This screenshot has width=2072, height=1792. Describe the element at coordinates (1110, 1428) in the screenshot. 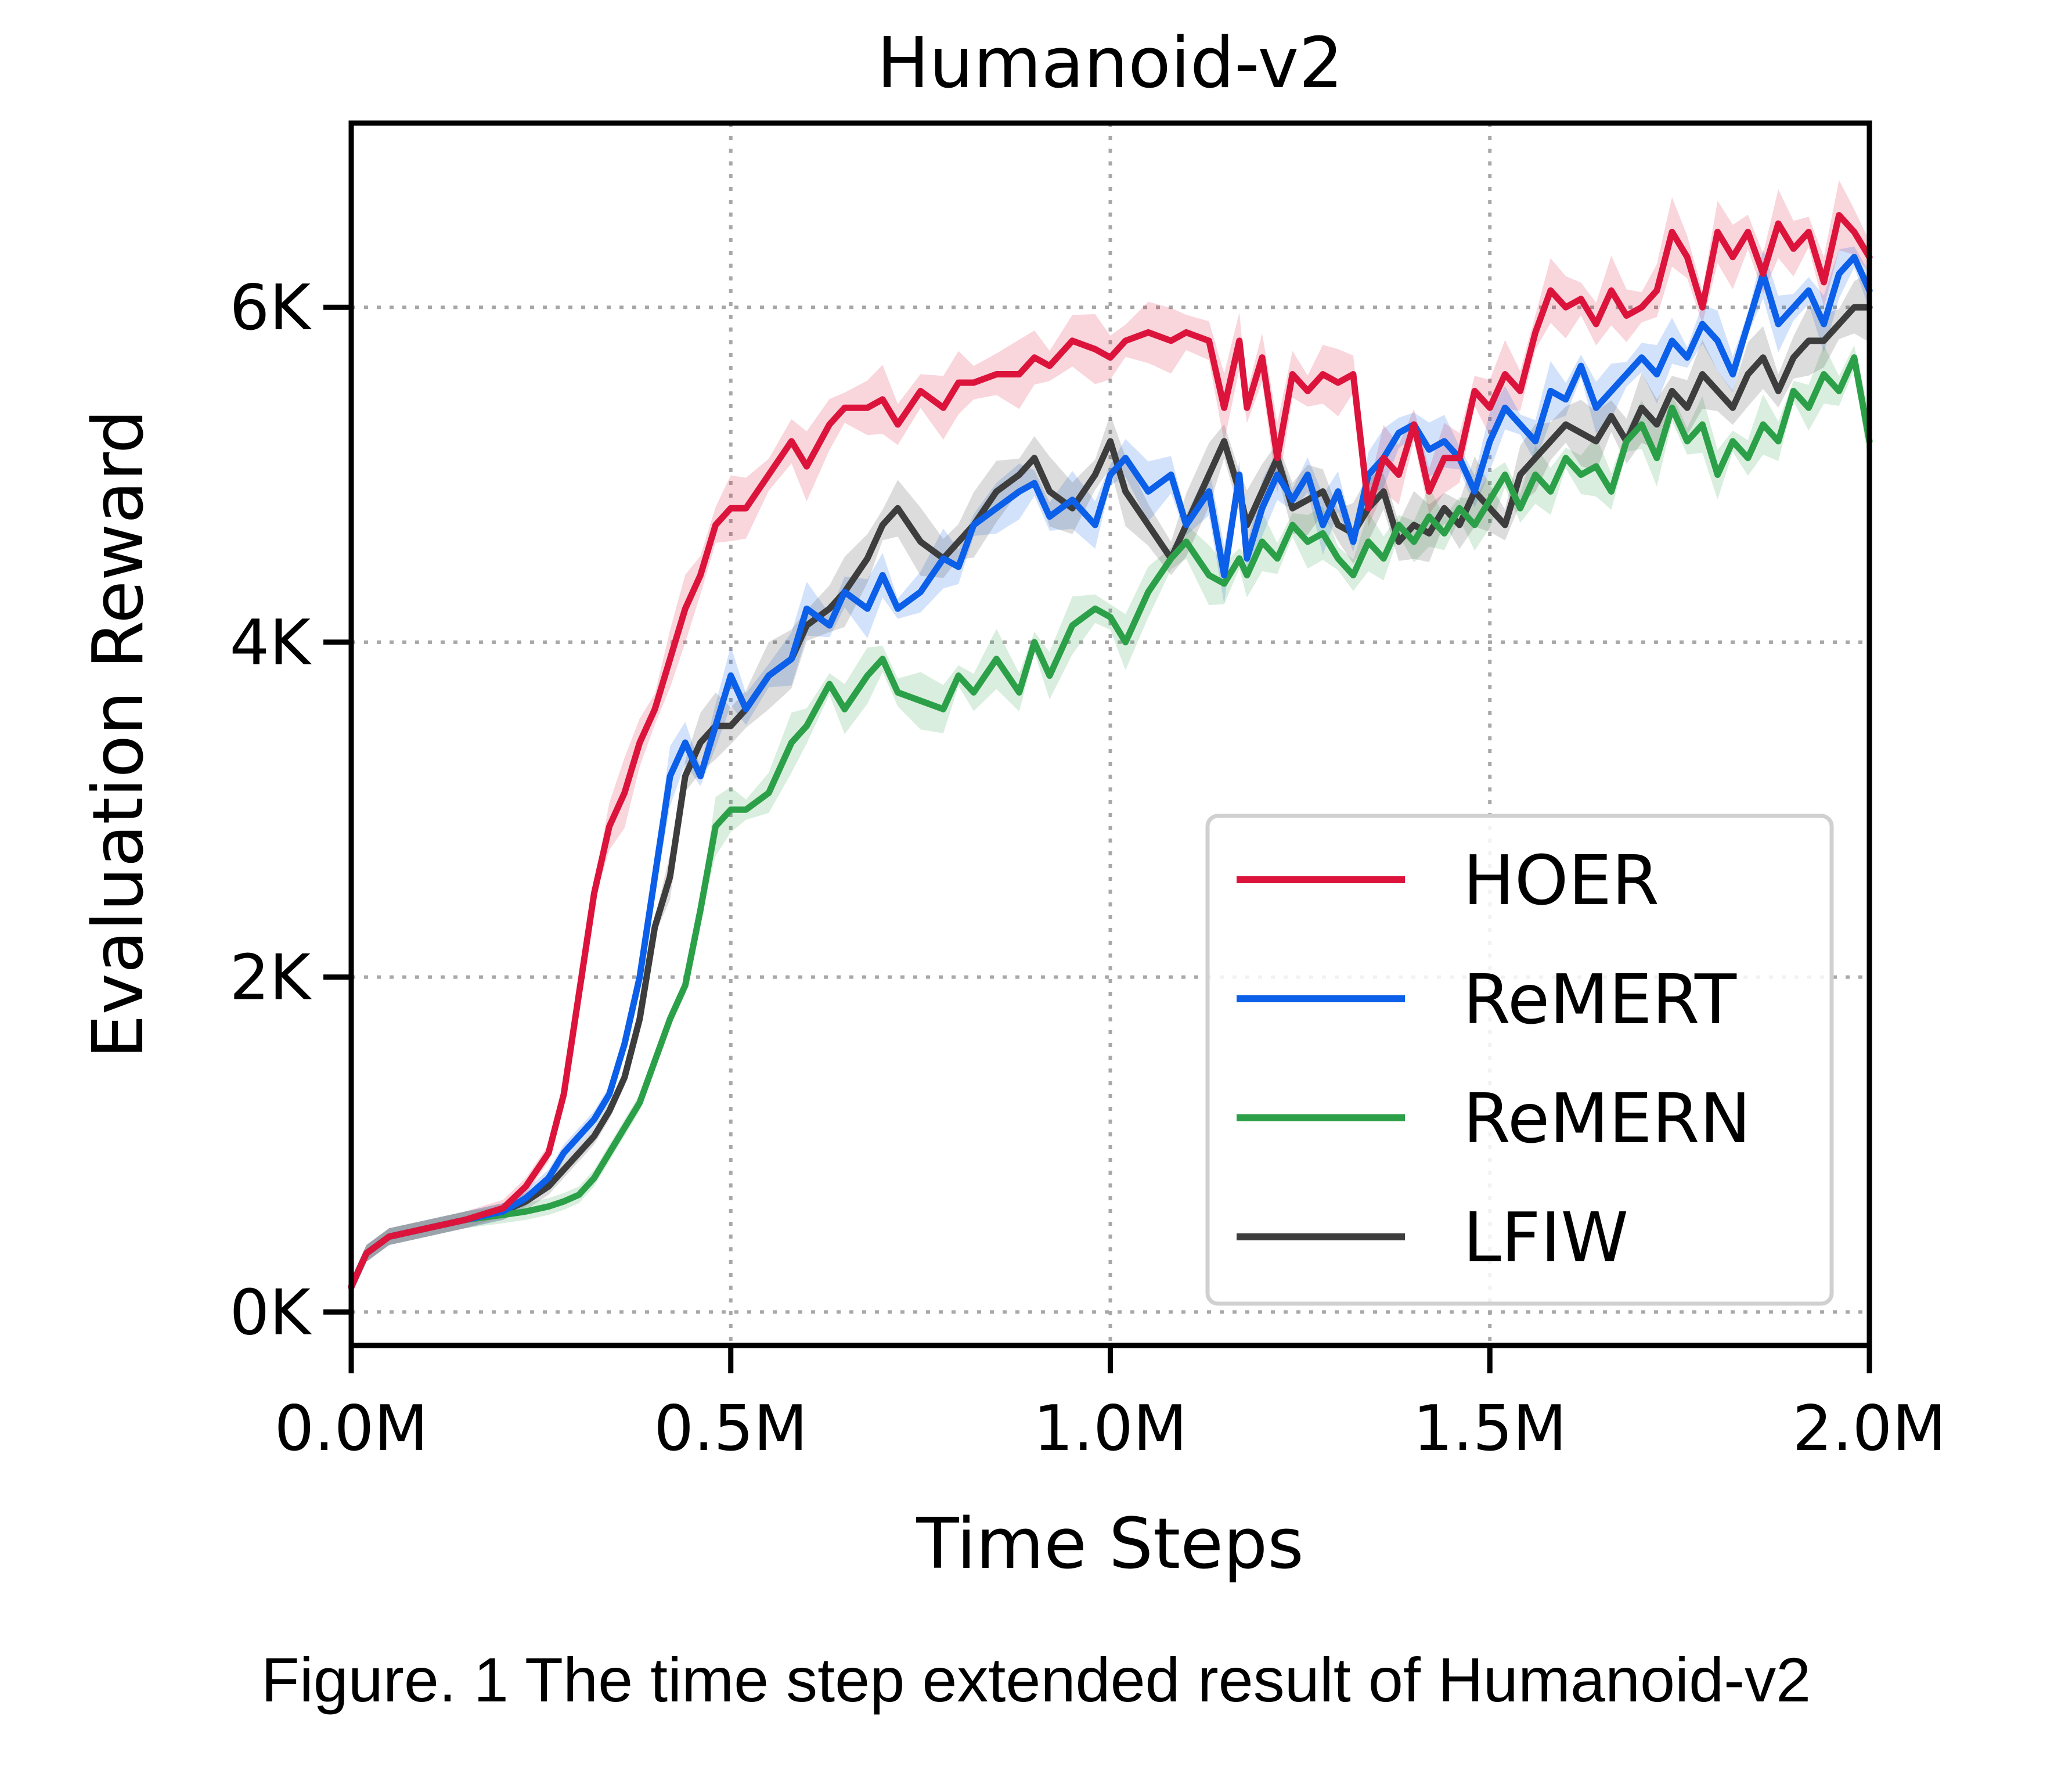

I see `x-tick-label: 1.0M` at that location.